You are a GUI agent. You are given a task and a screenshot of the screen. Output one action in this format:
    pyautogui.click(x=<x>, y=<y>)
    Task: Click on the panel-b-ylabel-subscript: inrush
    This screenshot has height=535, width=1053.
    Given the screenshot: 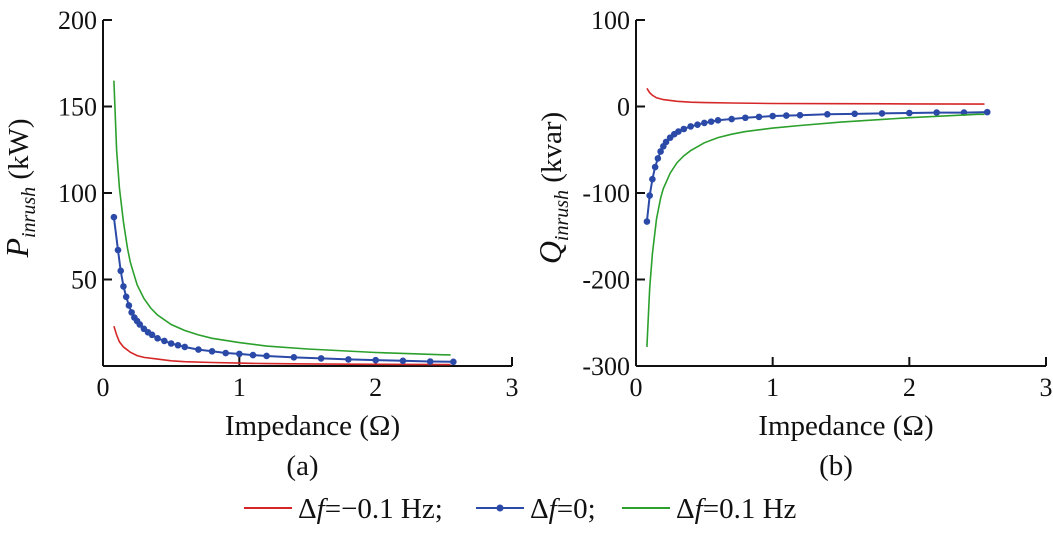 What is the action you would take?
    pyautogui.click(x=562, y=215)
    